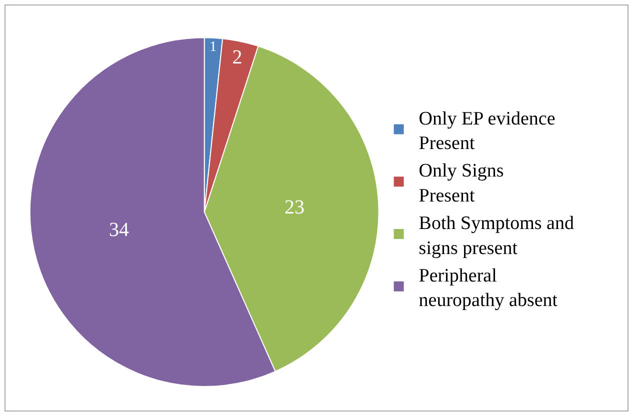  Describe the element at coordinates (237, 57) in the screenshot. I see `data-label: 2` at that location.